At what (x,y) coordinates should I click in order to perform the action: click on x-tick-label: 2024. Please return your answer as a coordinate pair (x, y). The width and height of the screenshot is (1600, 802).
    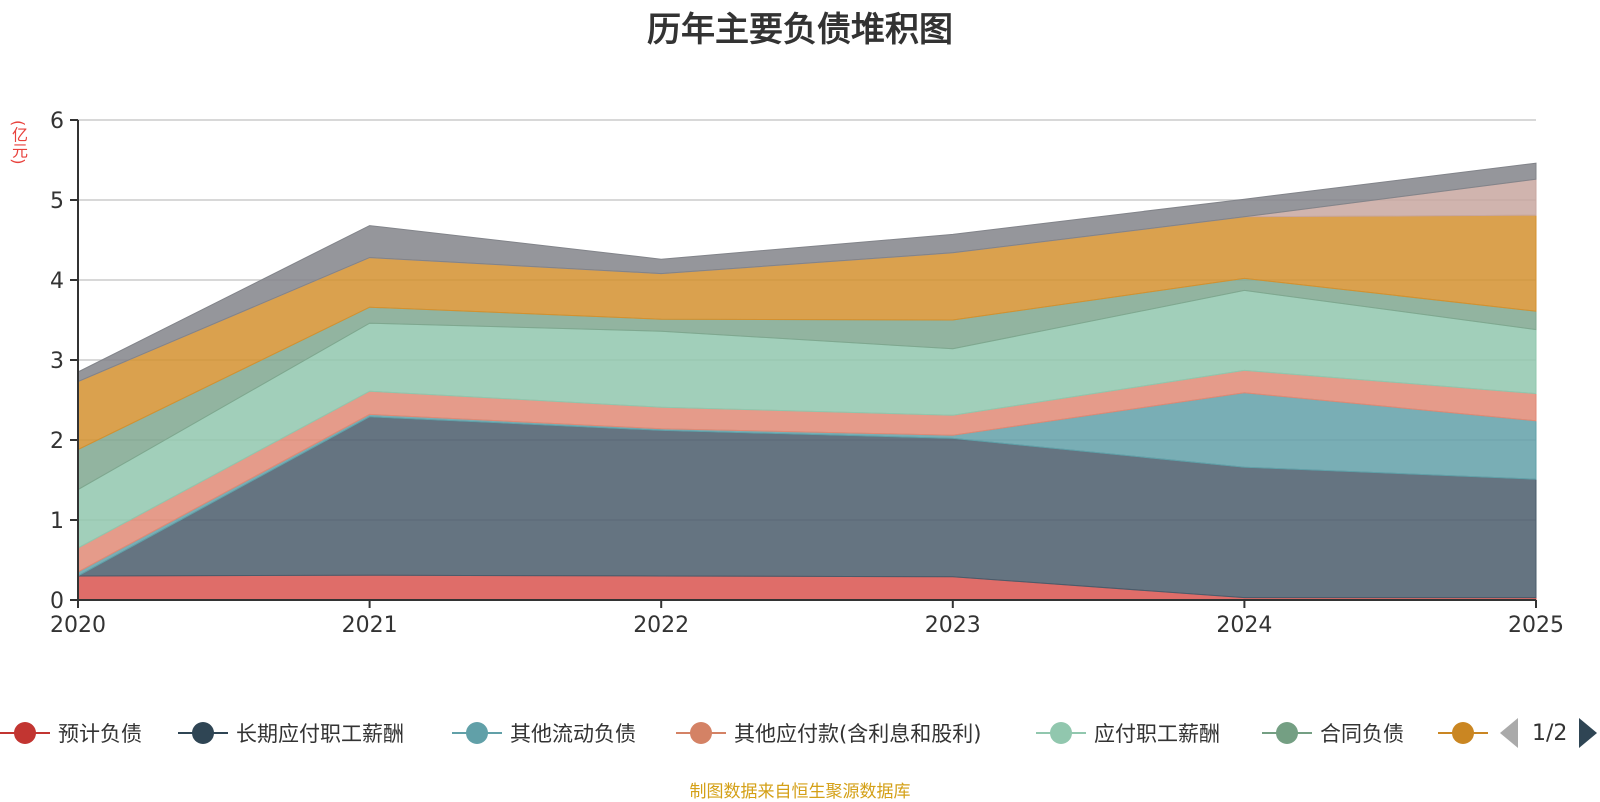
    Looking at the image, I should click on (1244, 625).